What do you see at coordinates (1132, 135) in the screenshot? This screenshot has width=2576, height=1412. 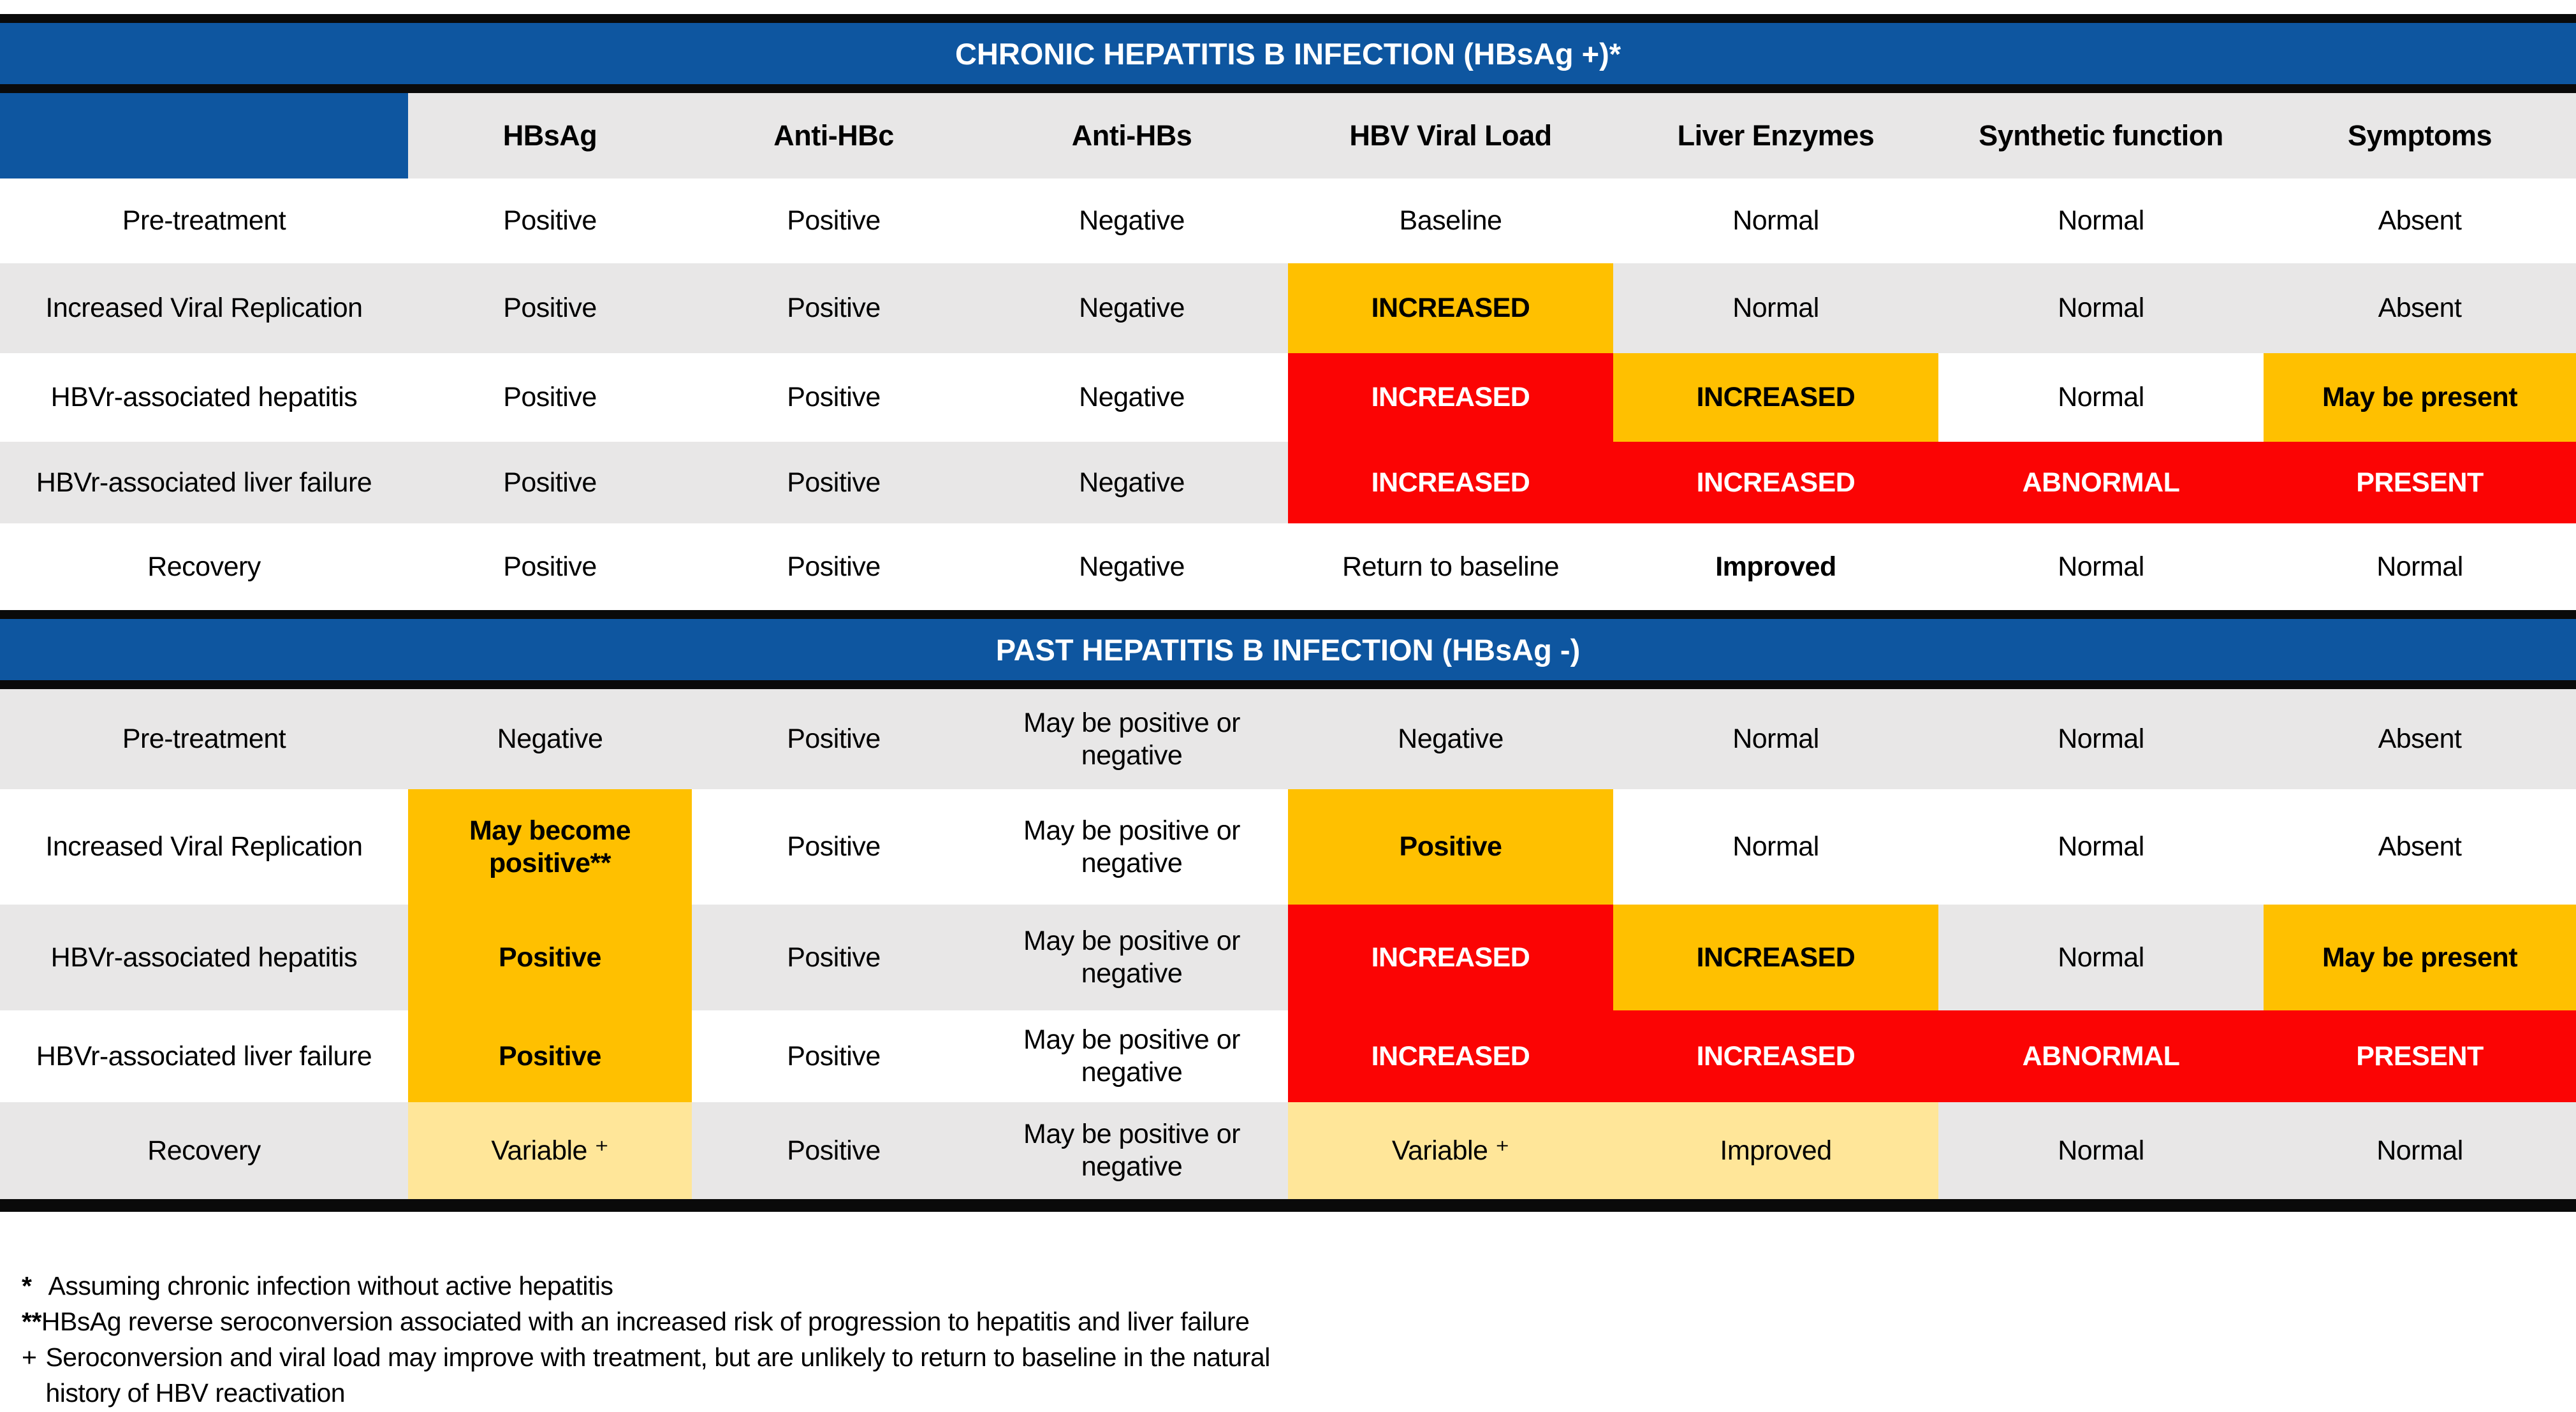 I see `column-header-anti-hbs: Anti-HBs` at bounding box center [1132, 135].